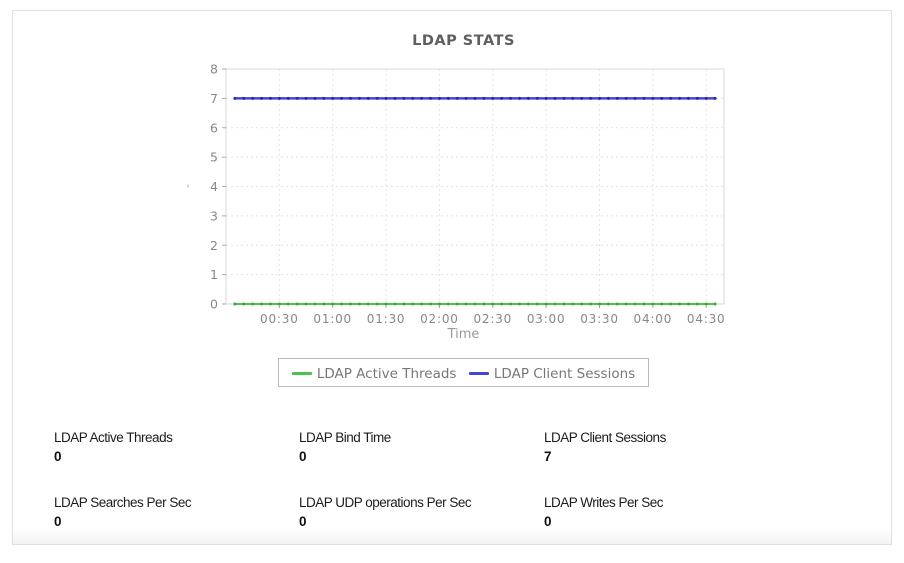 Image resolution: width=904 pixels, height=563 pixels. Describe the element at coordinates (332, 319) in the screenshot. I see `x-tick-label: 01:00` at that location.